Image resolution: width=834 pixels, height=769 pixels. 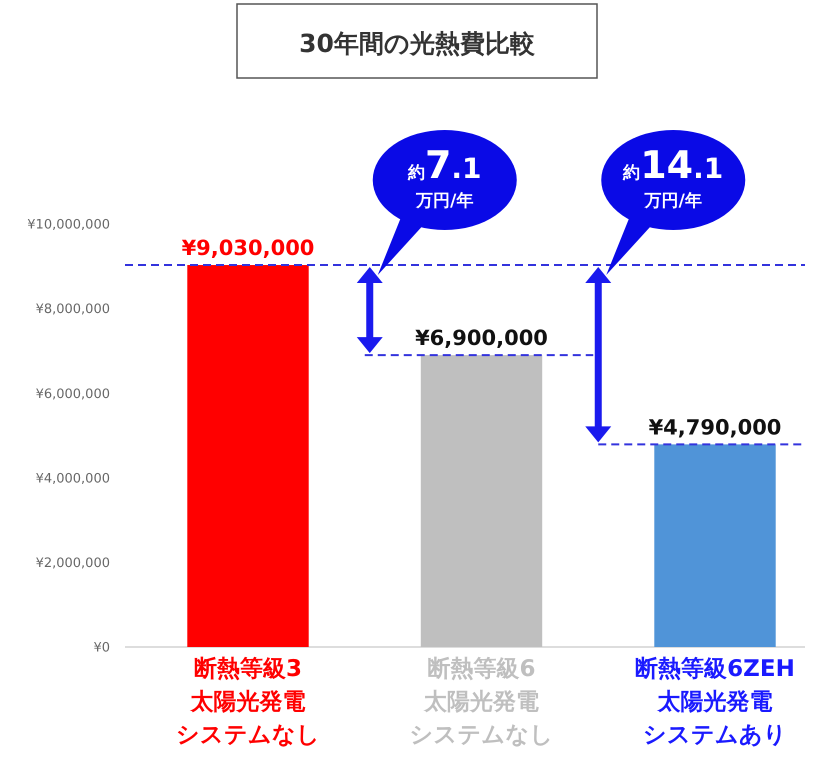 What do you see at coordinates (482, 702) in the screenshot?
I see `x-tick-label: 断熱等級6太陽光発電システムなし` at bounding box center [482, 702].